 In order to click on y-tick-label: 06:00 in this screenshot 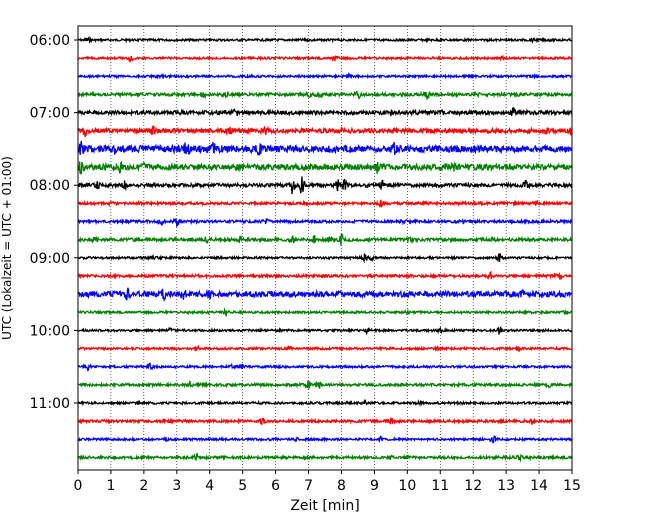, I will do `click(50, 41)`.